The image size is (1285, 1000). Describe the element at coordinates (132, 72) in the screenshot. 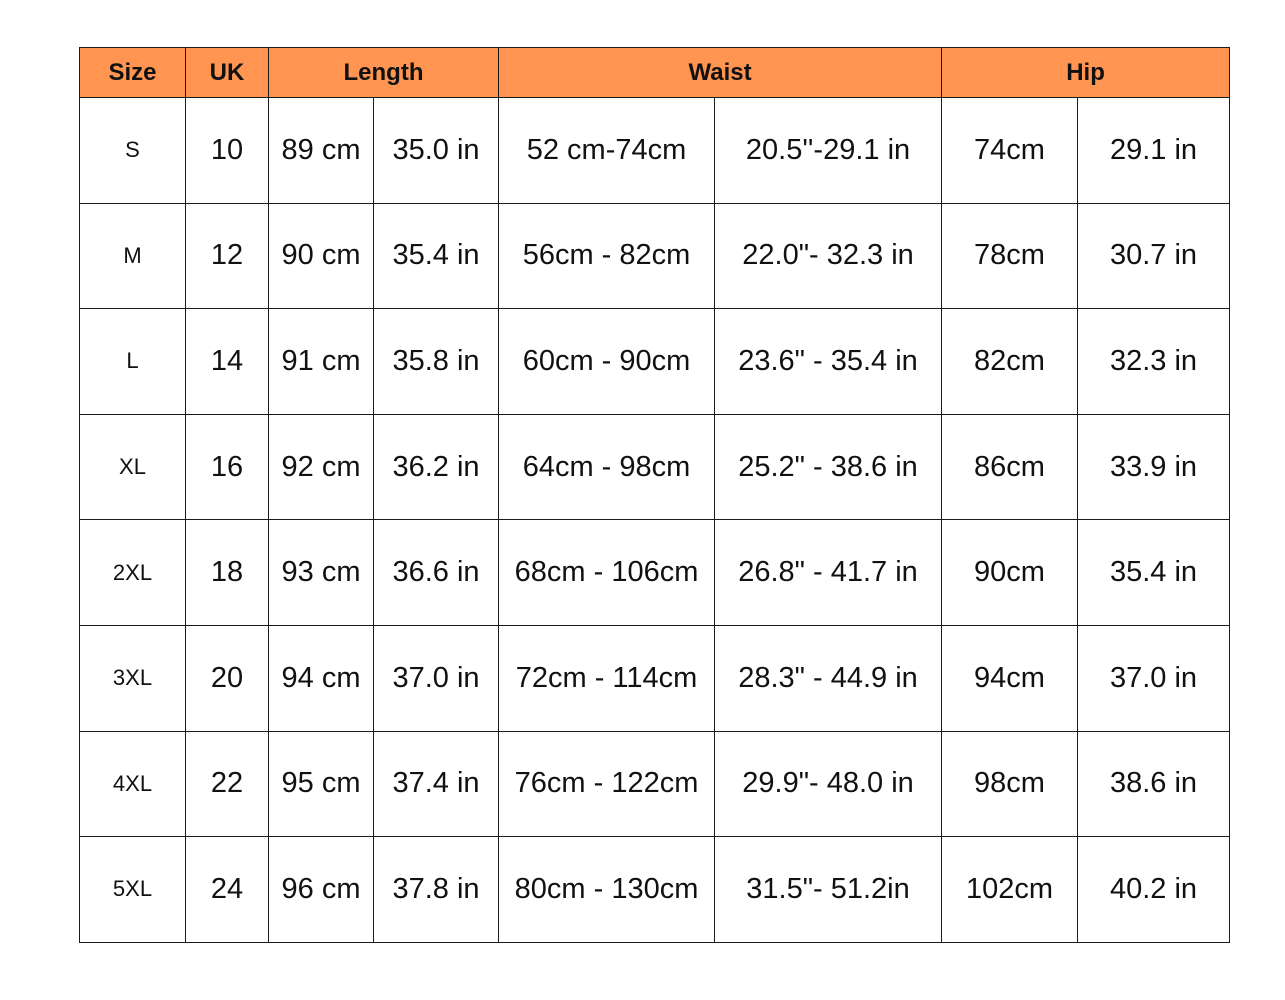

I see `header-size: Size` at that location.